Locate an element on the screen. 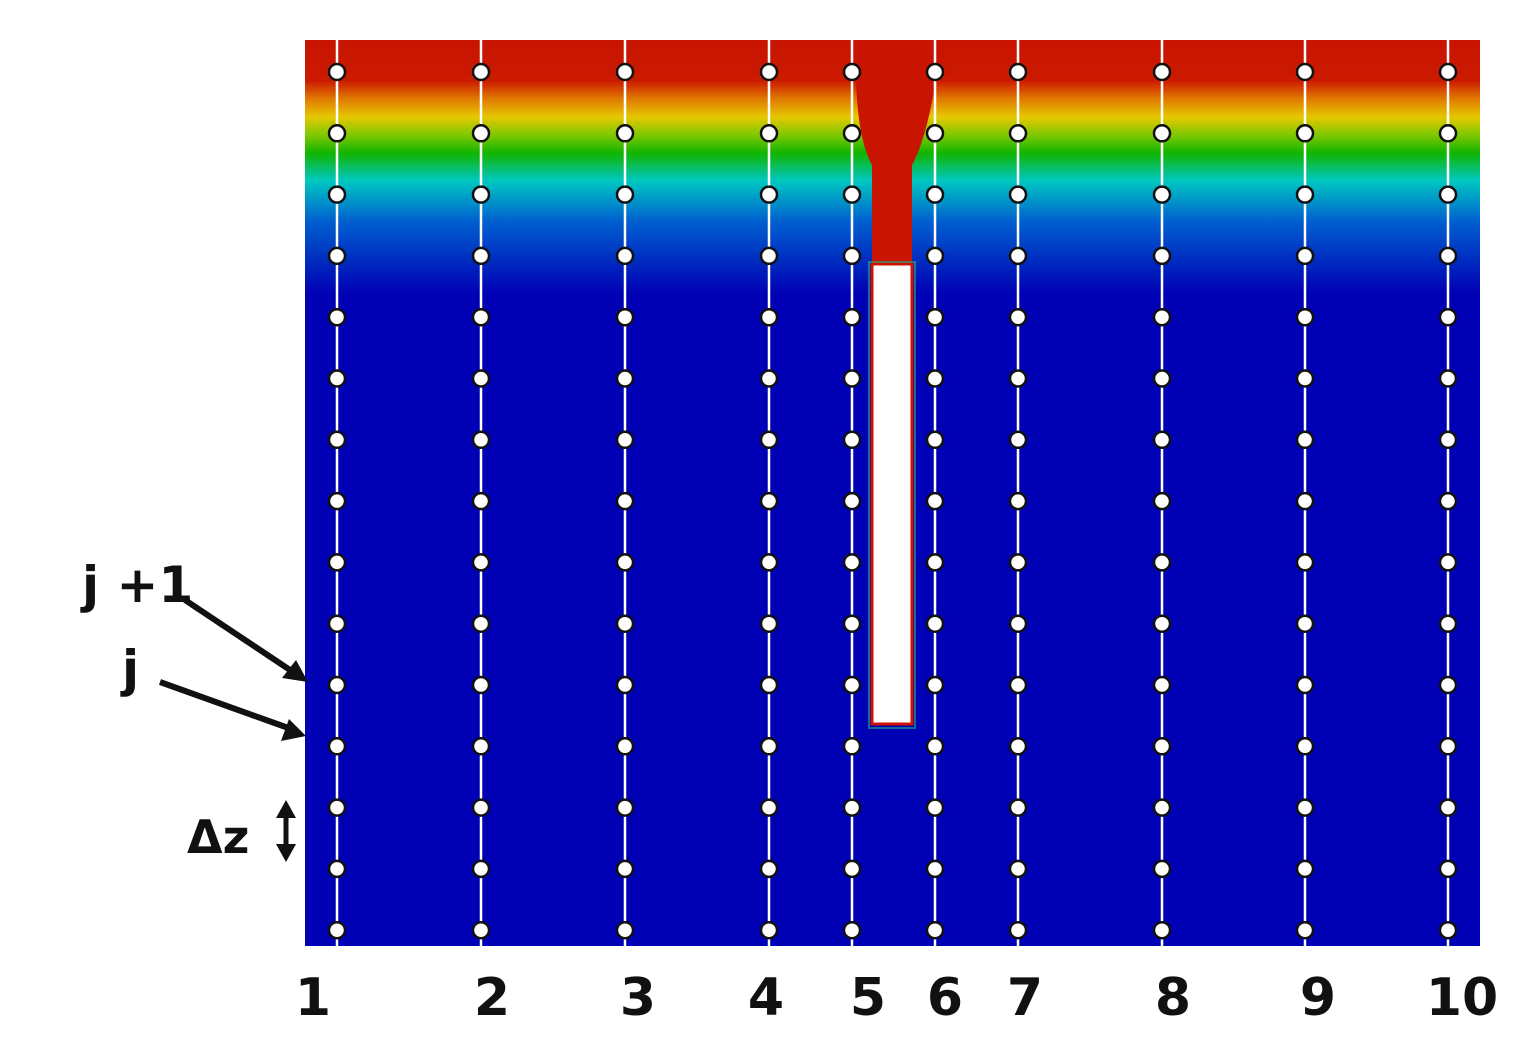 This screenshot has height=1043, width=1520. column-label-5: 5 is located at coordinates (868, 998).